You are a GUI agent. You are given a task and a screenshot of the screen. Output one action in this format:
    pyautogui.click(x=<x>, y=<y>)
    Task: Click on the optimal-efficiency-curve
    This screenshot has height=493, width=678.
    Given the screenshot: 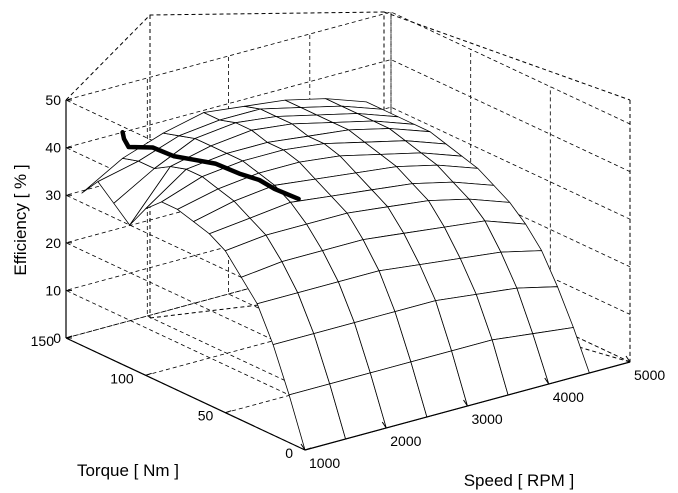 What is the action you would take?
    pyautogui.click(x=210, y=165)
    